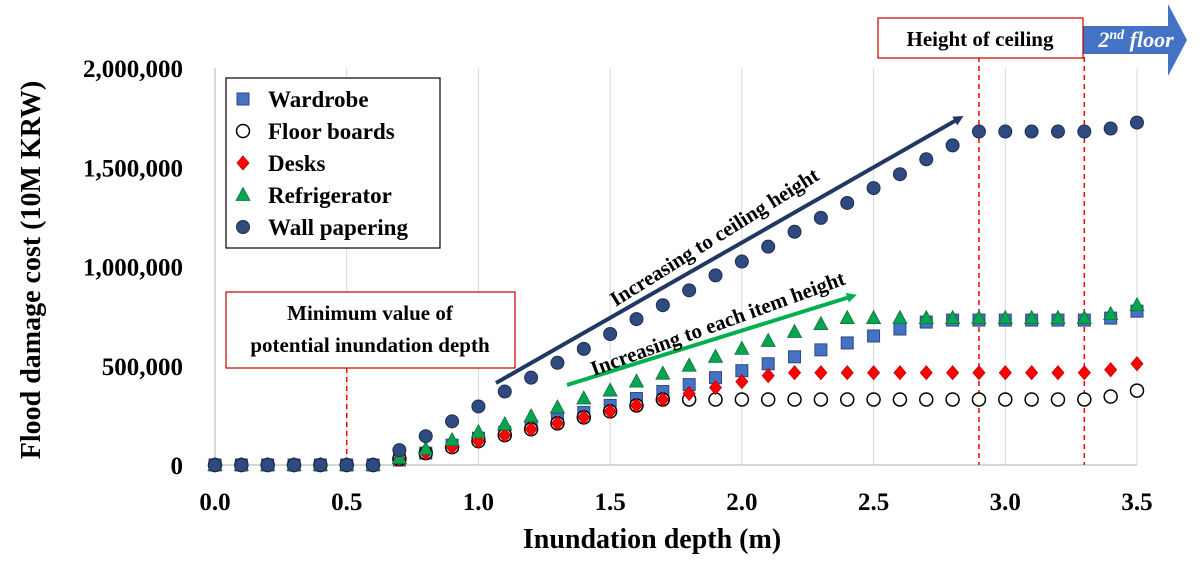  Describe the element at coordinates (133, 268) in the screenshot. I see `y-tick-label: 1,000,000` at that location.